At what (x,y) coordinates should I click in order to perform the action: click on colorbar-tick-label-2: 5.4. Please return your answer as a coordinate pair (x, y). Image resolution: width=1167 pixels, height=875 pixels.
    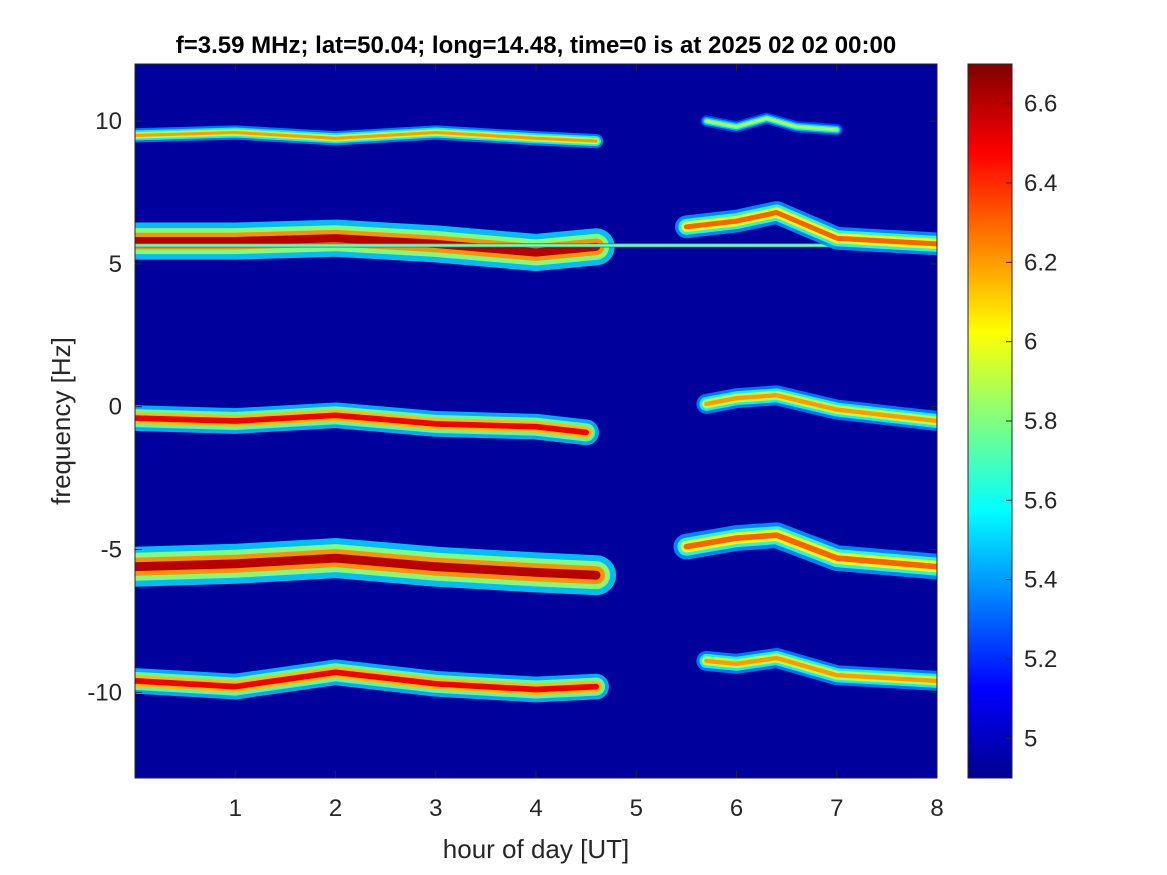
    Looking at the image, I should click on (1040, 580).